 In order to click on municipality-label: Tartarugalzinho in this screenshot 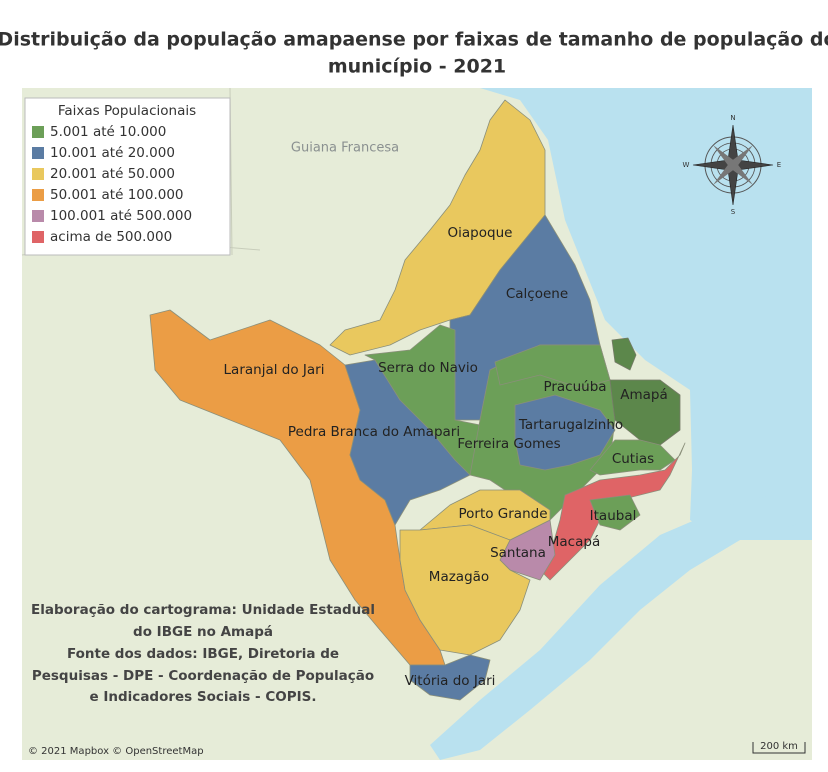, I will do `click(570, 425)`.